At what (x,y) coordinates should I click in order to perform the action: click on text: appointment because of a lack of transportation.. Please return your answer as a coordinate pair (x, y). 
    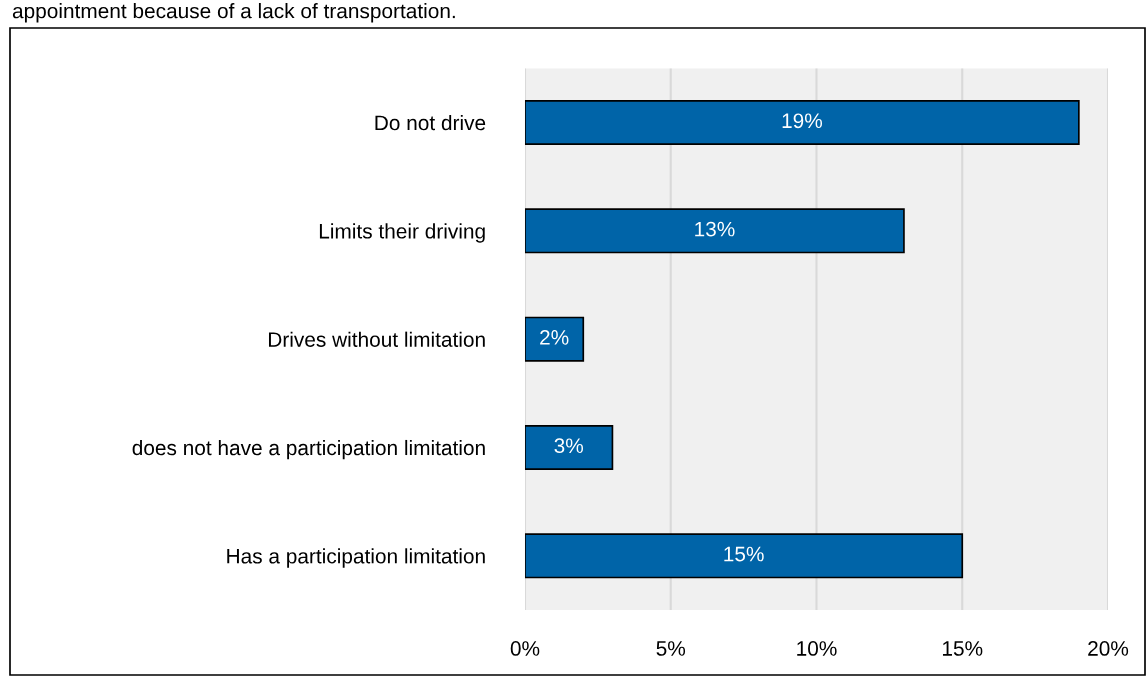
    Looking at the image, I should click on (233, 13).